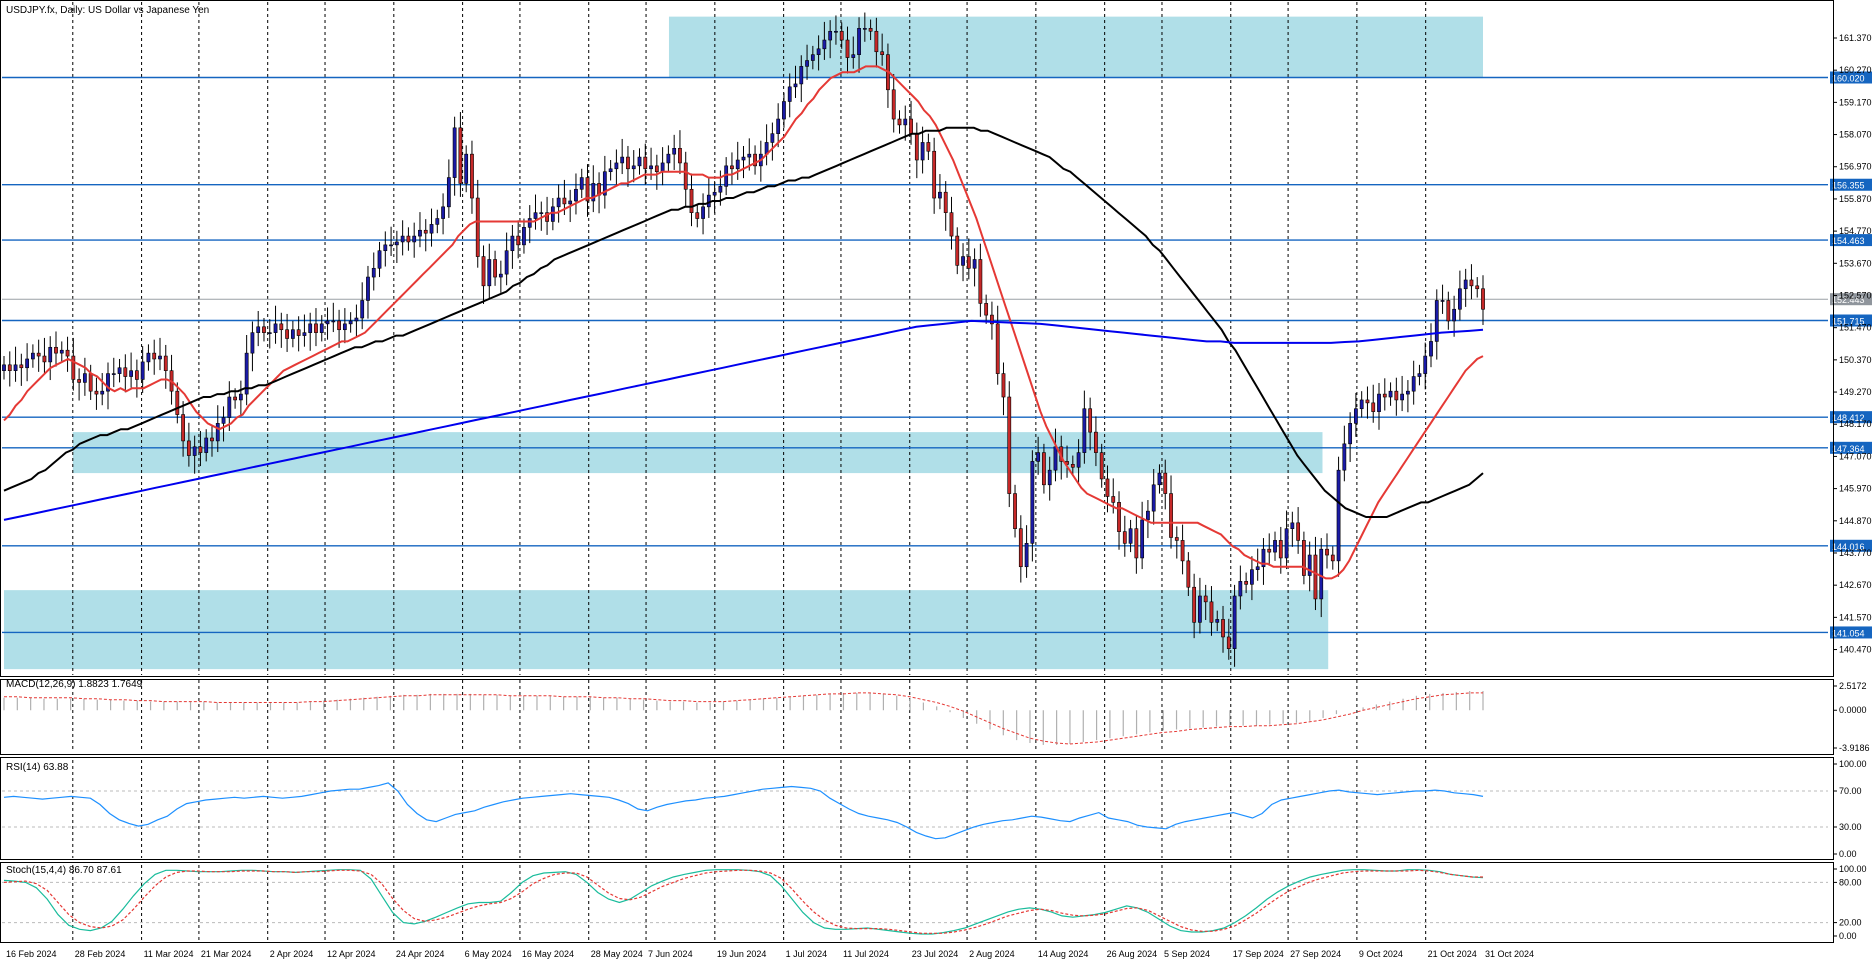  Describe the element at coordinates (74, 684) in the screenshot. I see `macd-label: MACD(12,26,9) 1.8823 1.7649` at that location.